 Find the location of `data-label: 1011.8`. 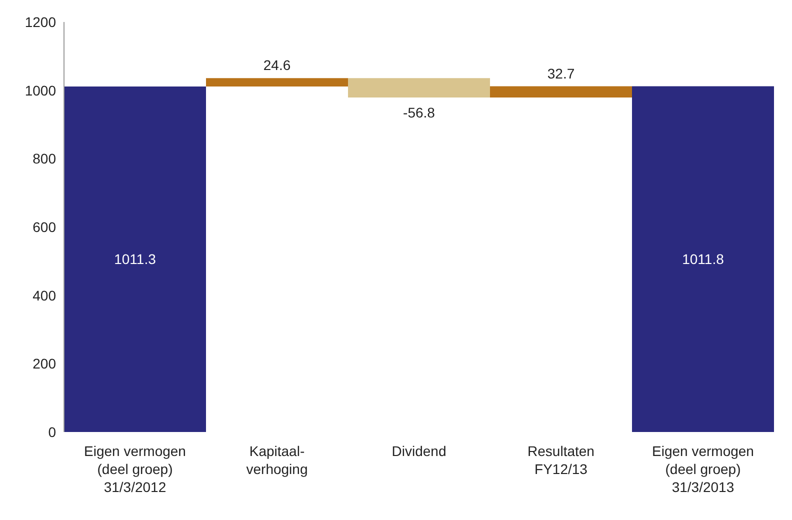

data-label: 1011.8 is located at coordinates (703, 259).